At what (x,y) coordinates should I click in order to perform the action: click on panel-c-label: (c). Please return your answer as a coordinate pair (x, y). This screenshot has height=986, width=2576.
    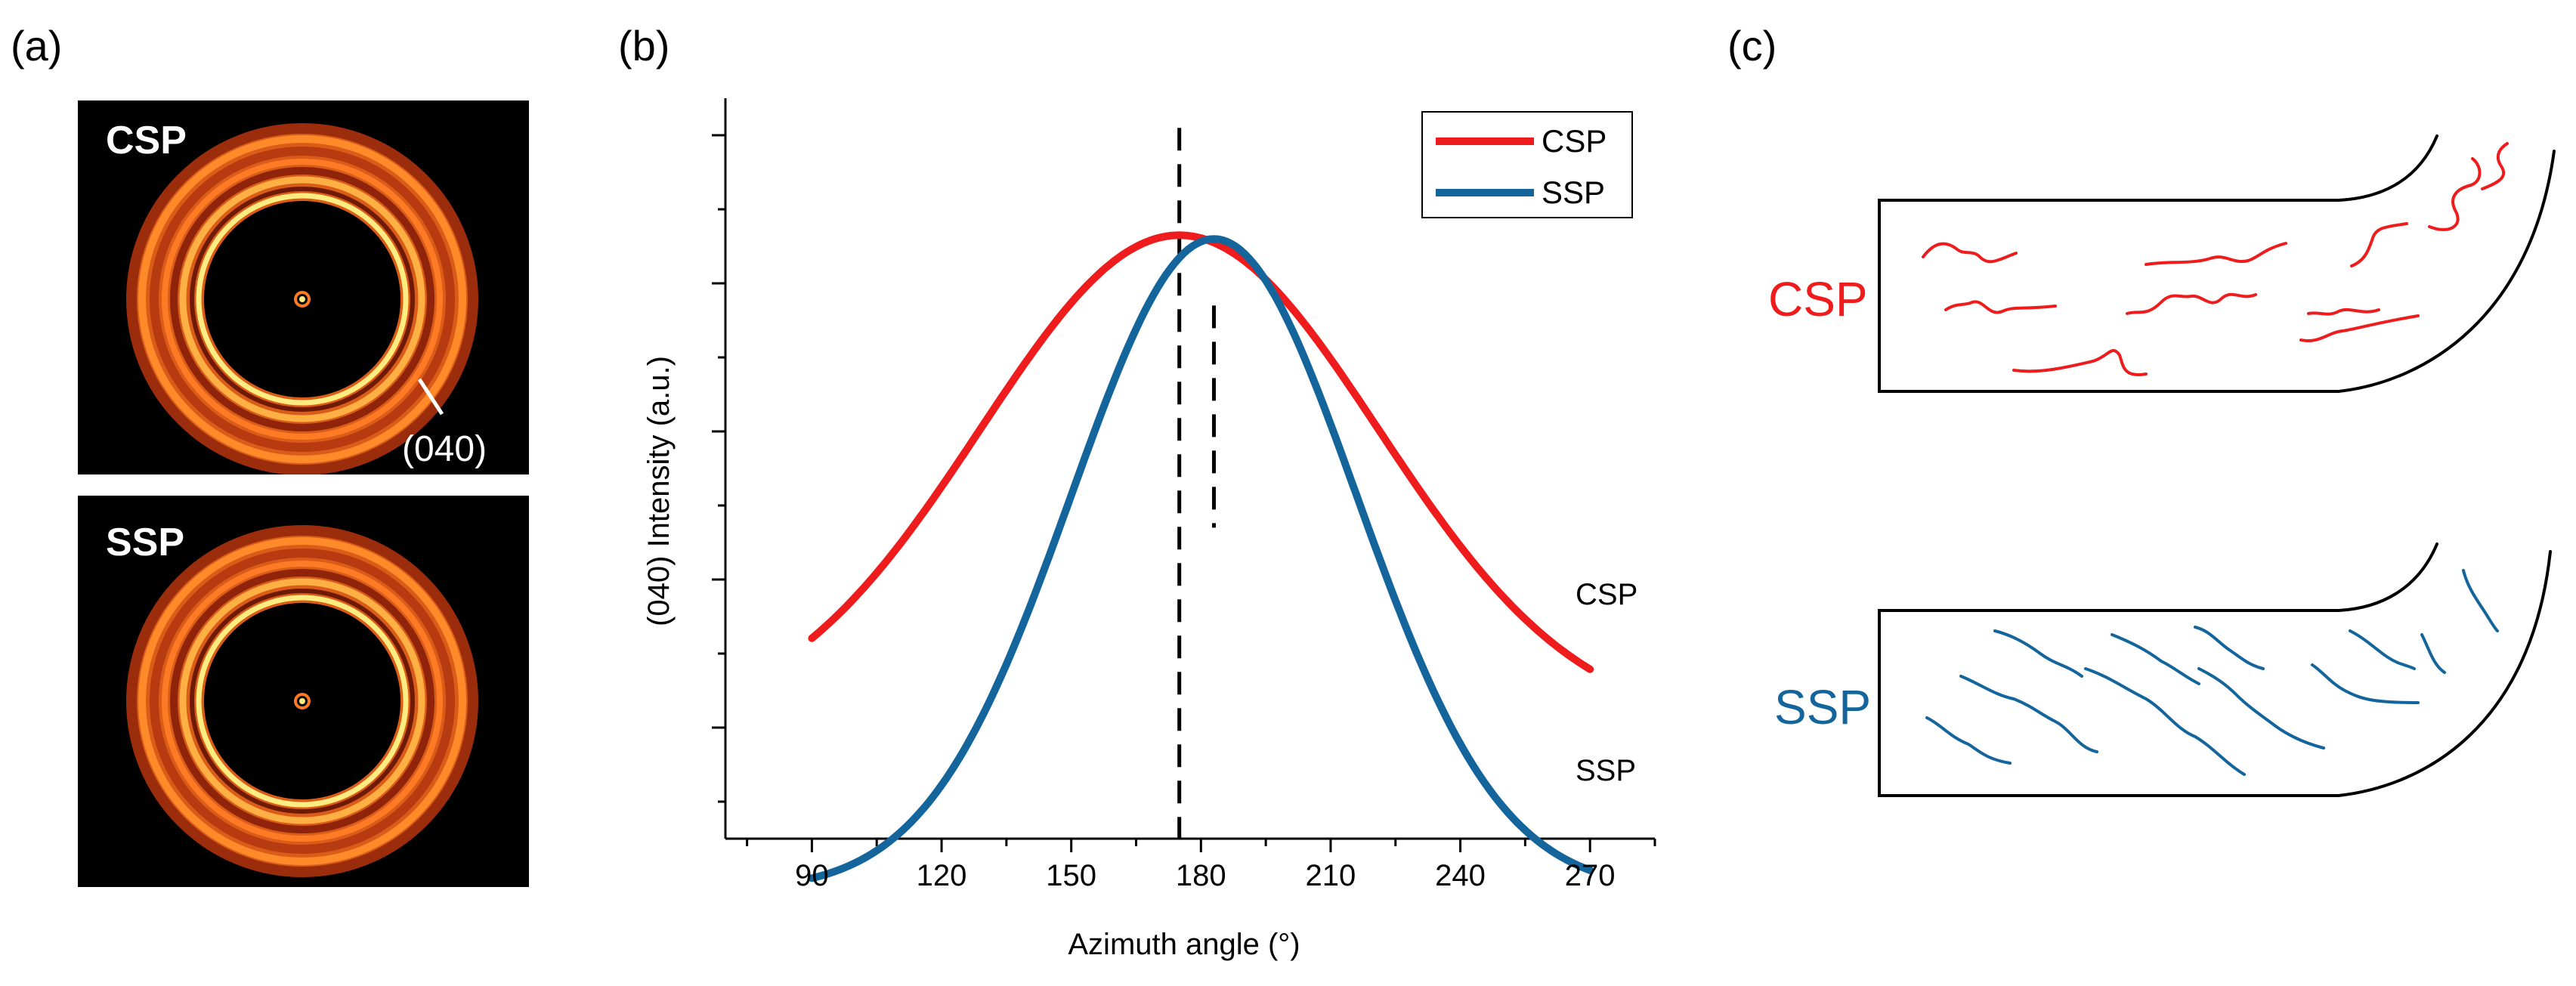
    Looking at the image, I should click on (1752, 46).